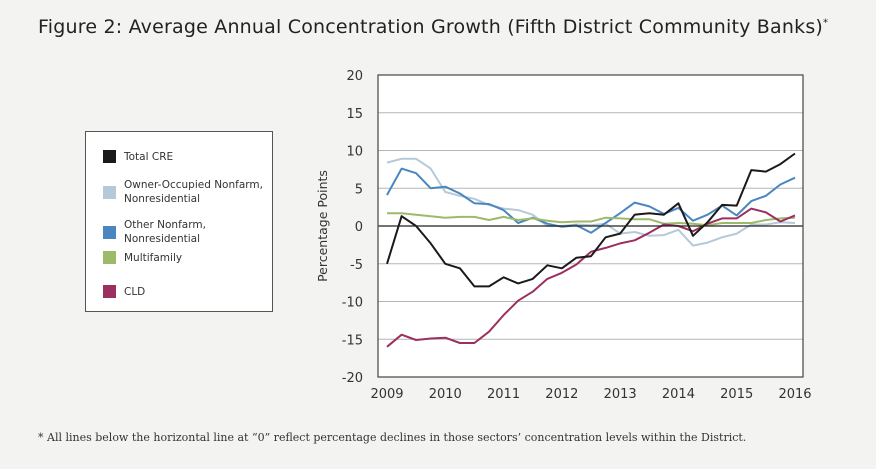 The image size is (876, 469). Describe the element at coordinates (352, 303) in the screenshot. I see `y-tick-label: -10` at that location.